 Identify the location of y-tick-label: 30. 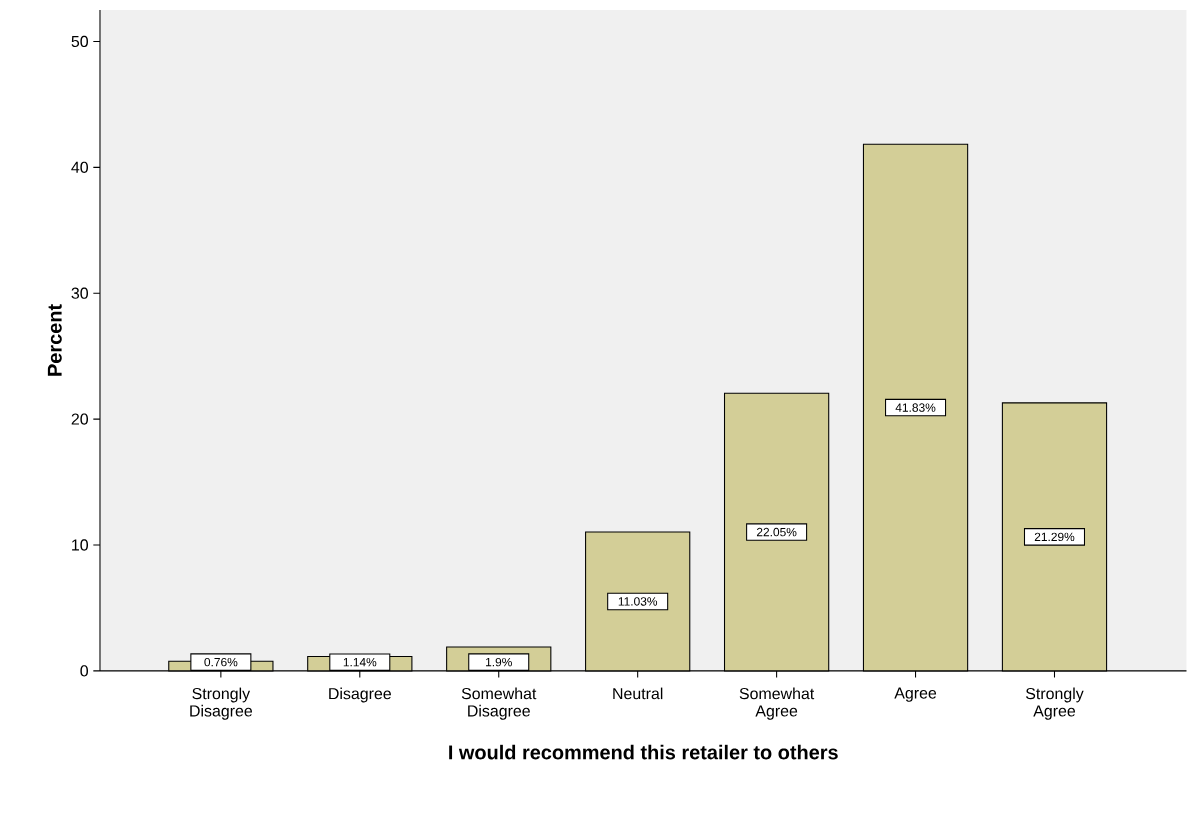
(80, 293).